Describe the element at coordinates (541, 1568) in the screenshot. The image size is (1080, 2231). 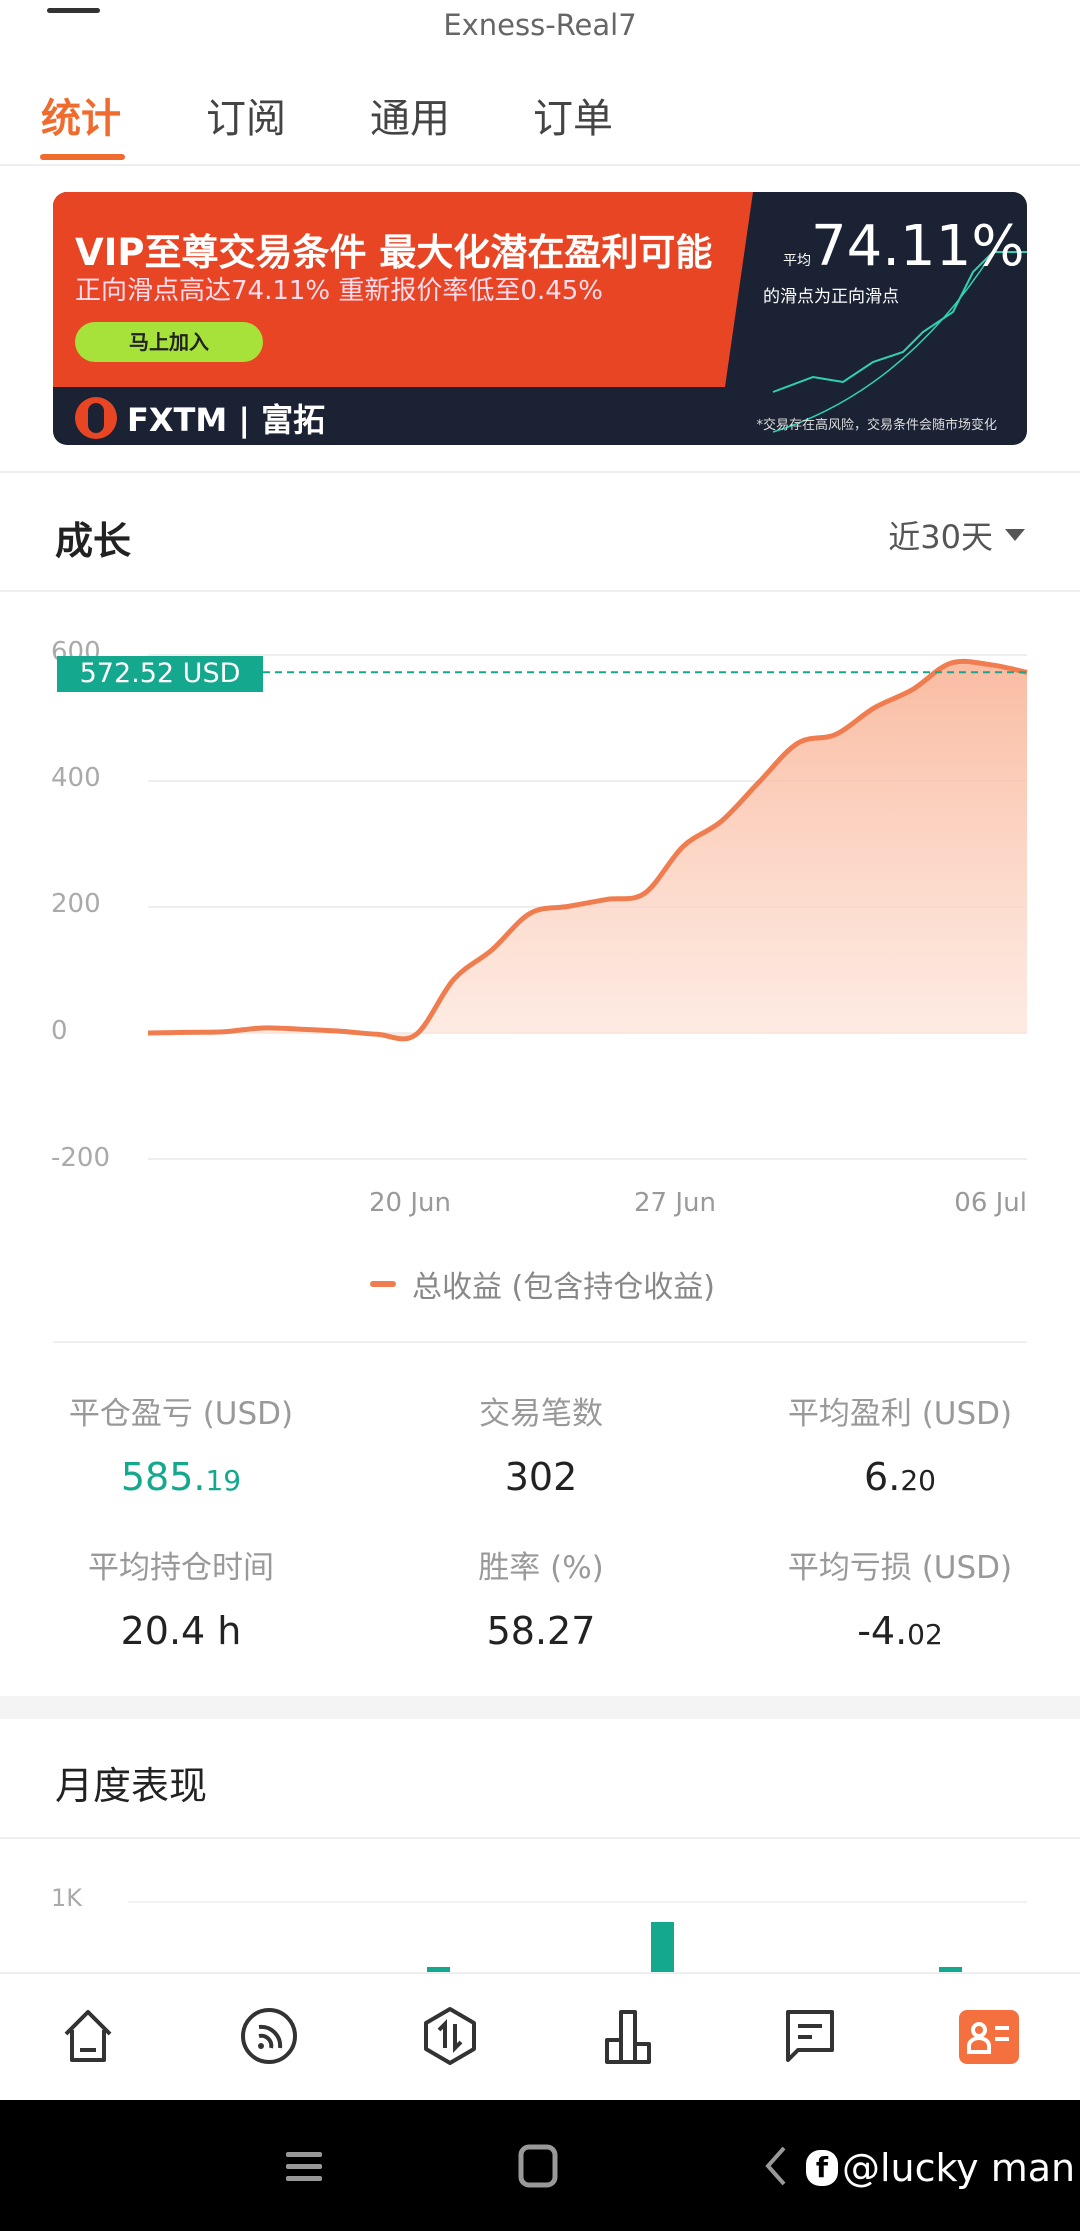
I see `stat-label: 胜率 (%)` at that location.